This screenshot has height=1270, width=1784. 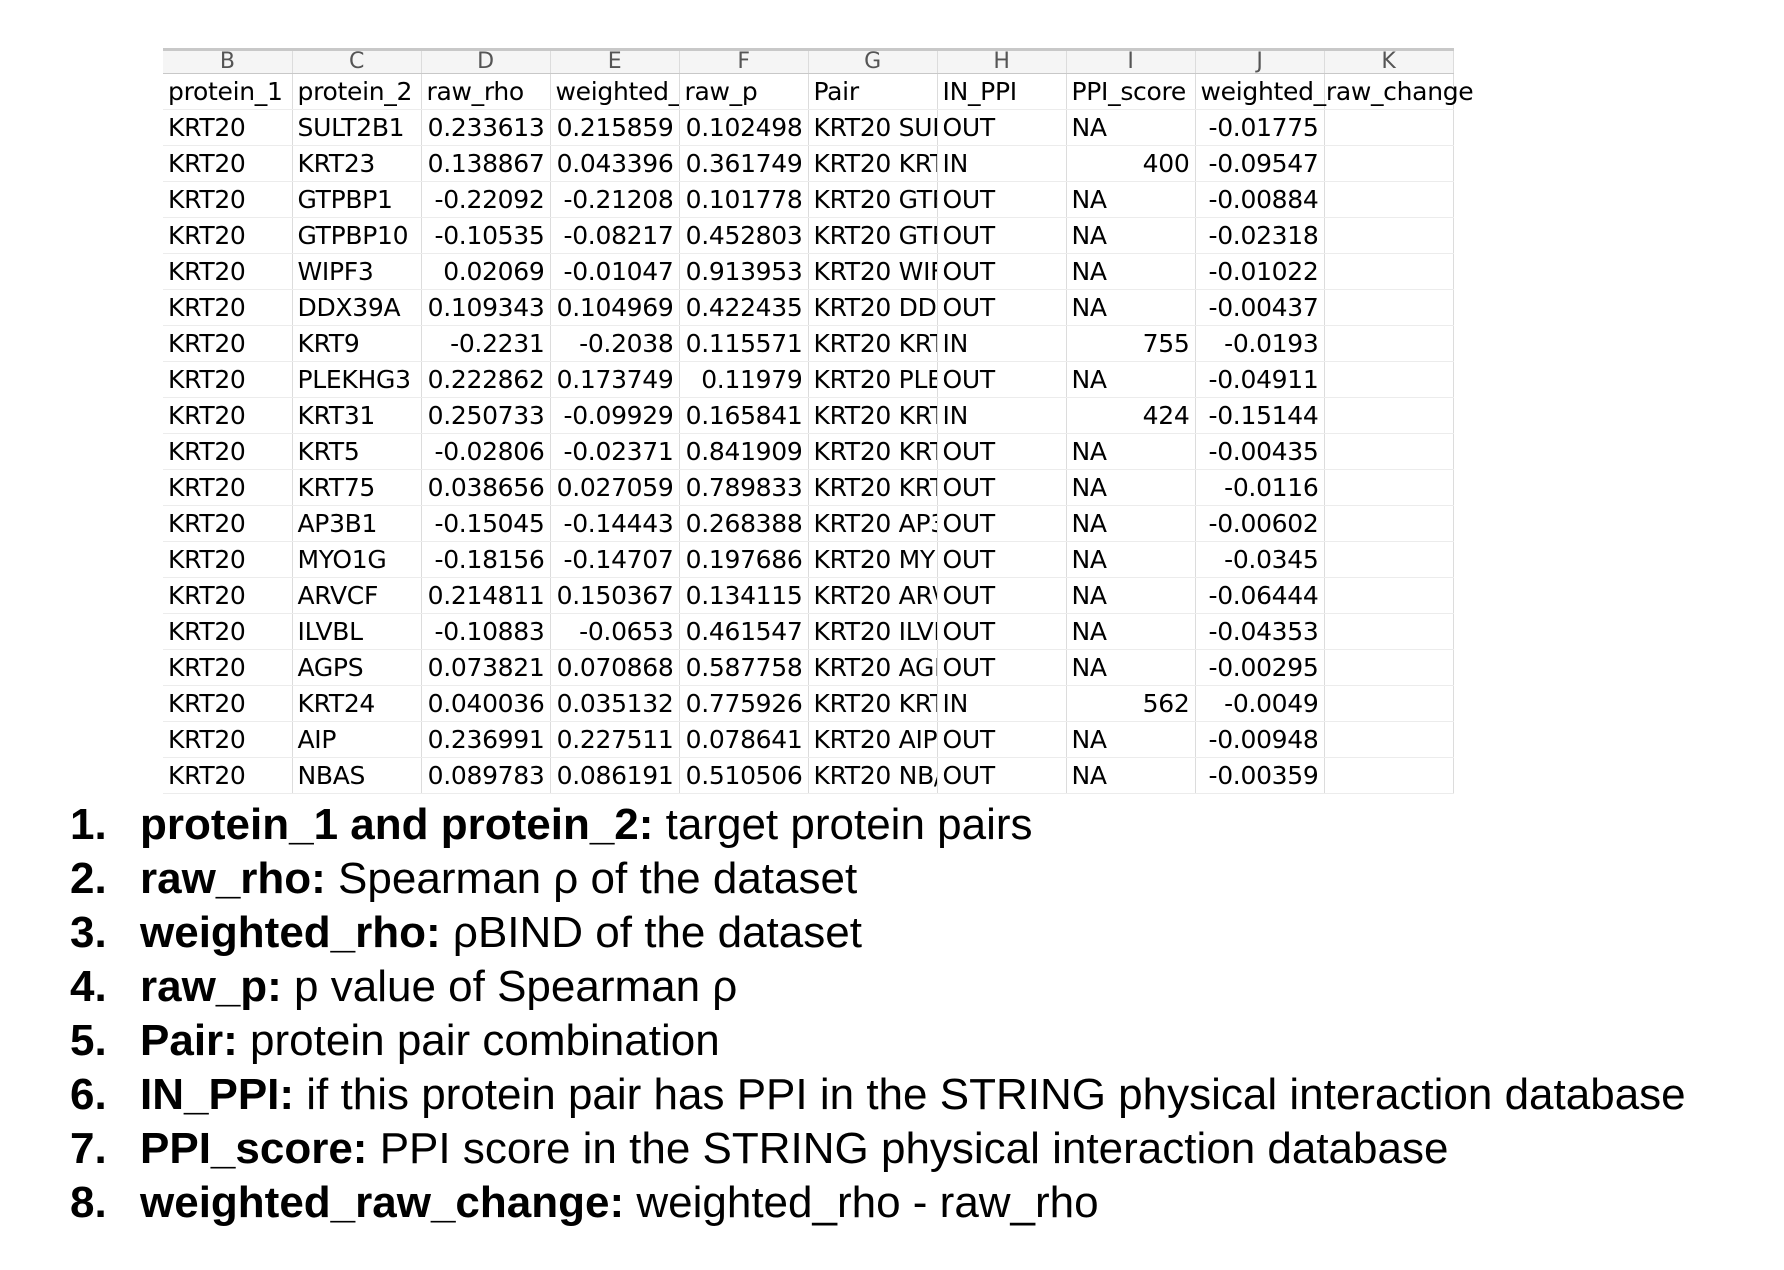 I want to click on table-cell: KRT20 WIF, so click(x=873, y=271).